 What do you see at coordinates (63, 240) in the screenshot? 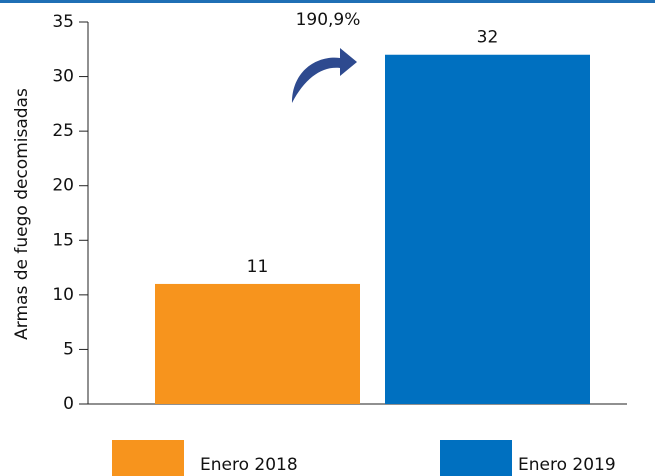
I see `y-tick-label: 15` at bounding box center [63, 240].